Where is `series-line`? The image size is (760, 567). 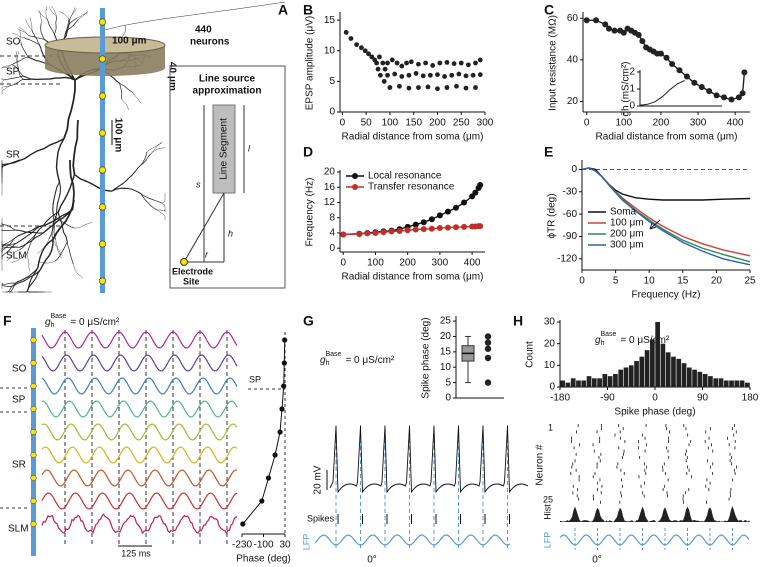 series-line is located at coordinates (666, 212).